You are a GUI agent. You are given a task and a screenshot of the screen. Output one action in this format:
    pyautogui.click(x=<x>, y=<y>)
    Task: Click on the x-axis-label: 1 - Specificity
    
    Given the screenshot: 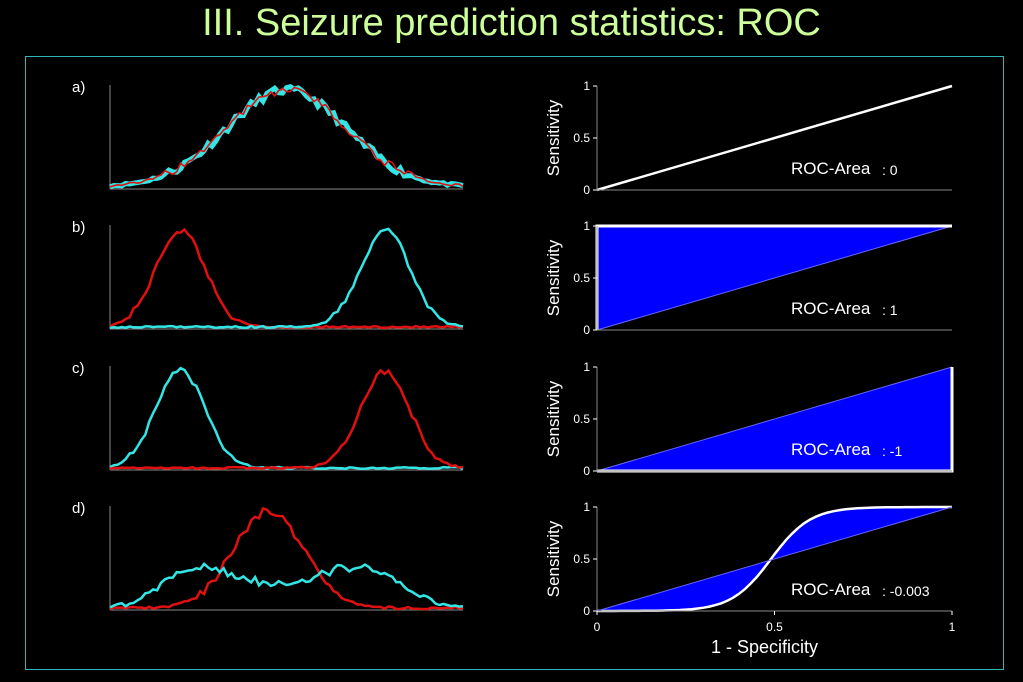 What is the action you would take?
    pyautogui.click(x=764, y=647)
    